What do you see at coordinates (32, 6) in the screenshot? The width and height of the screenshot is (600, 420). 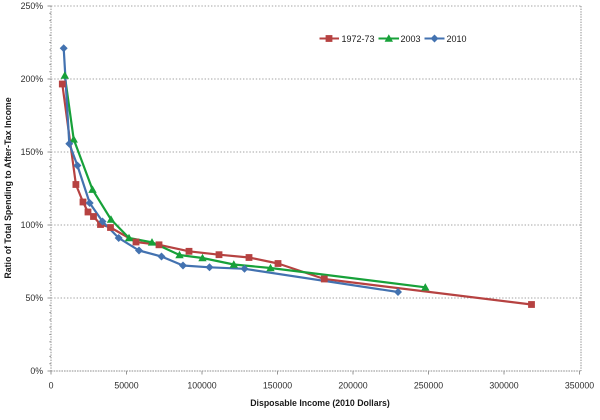 I see `svg-text: 250%` at bounding box center [32, 6].